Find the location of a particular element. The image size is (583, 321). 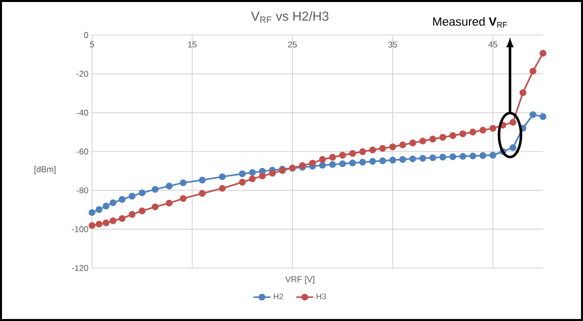

x-axis-title: VRF [V] is located at coordinates (299, 280).